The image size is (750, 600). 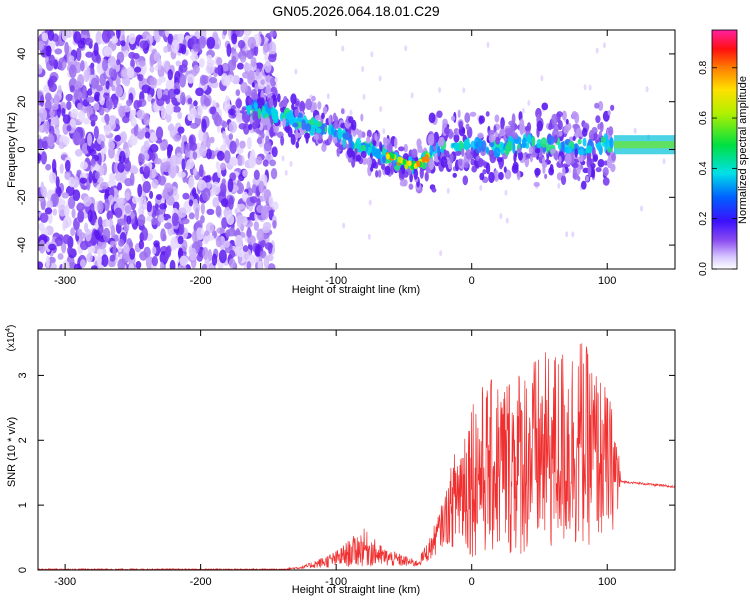 What do you see at coordinates (23, 505) in the screenshot?
I see `snr-y-tick-label: 1` at bounding box center [23, 505].